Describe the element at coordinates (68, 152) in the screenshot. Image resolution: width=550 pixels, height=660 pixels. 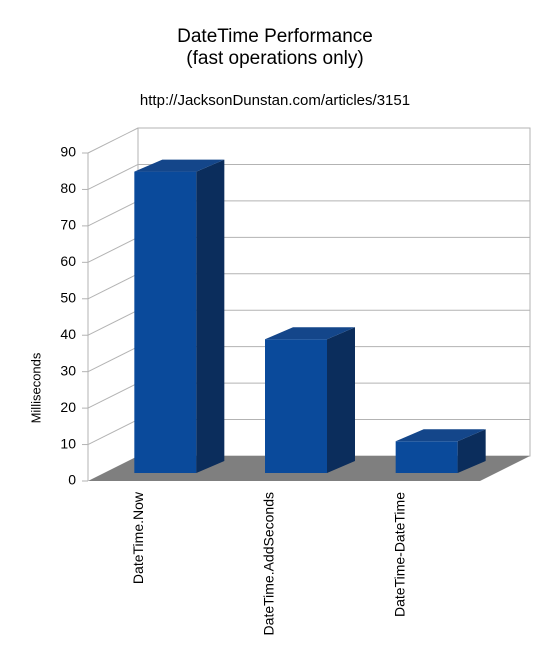
I see `y-tick-label: 90` at that location.